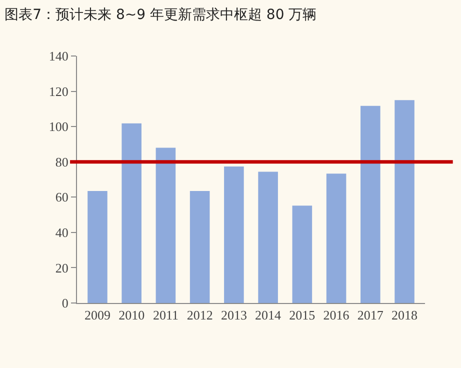  I want to click on y-tick-label: 80, so click(61, 162).